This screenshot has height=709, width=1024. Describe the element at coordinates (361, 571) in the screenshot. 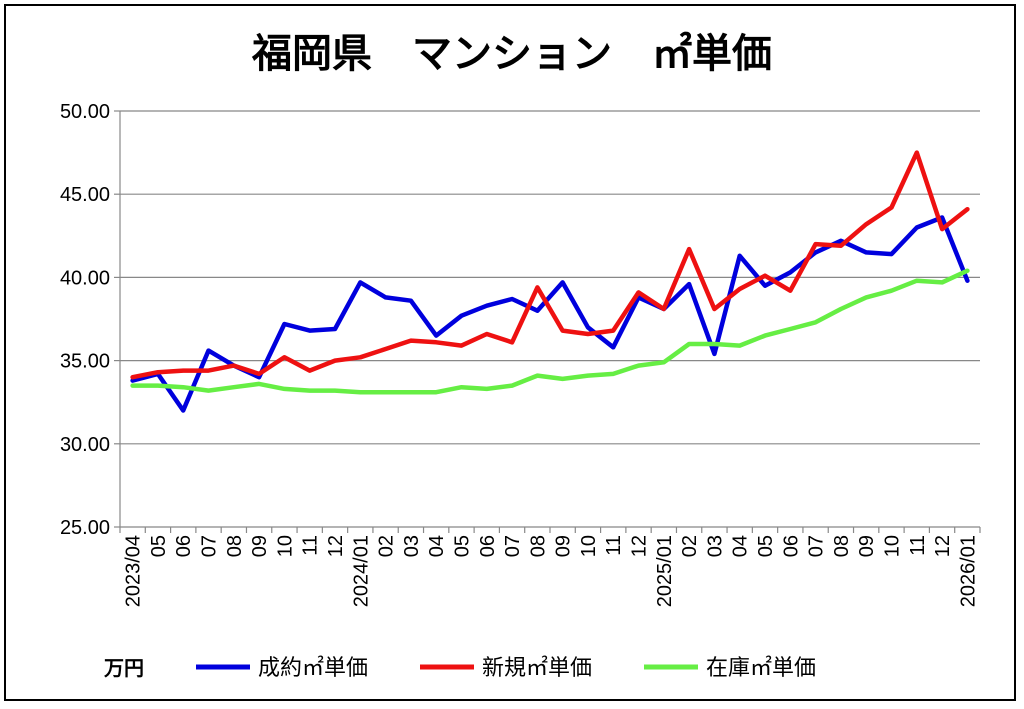

I see `x-tick-label: 2024/01` at that location.